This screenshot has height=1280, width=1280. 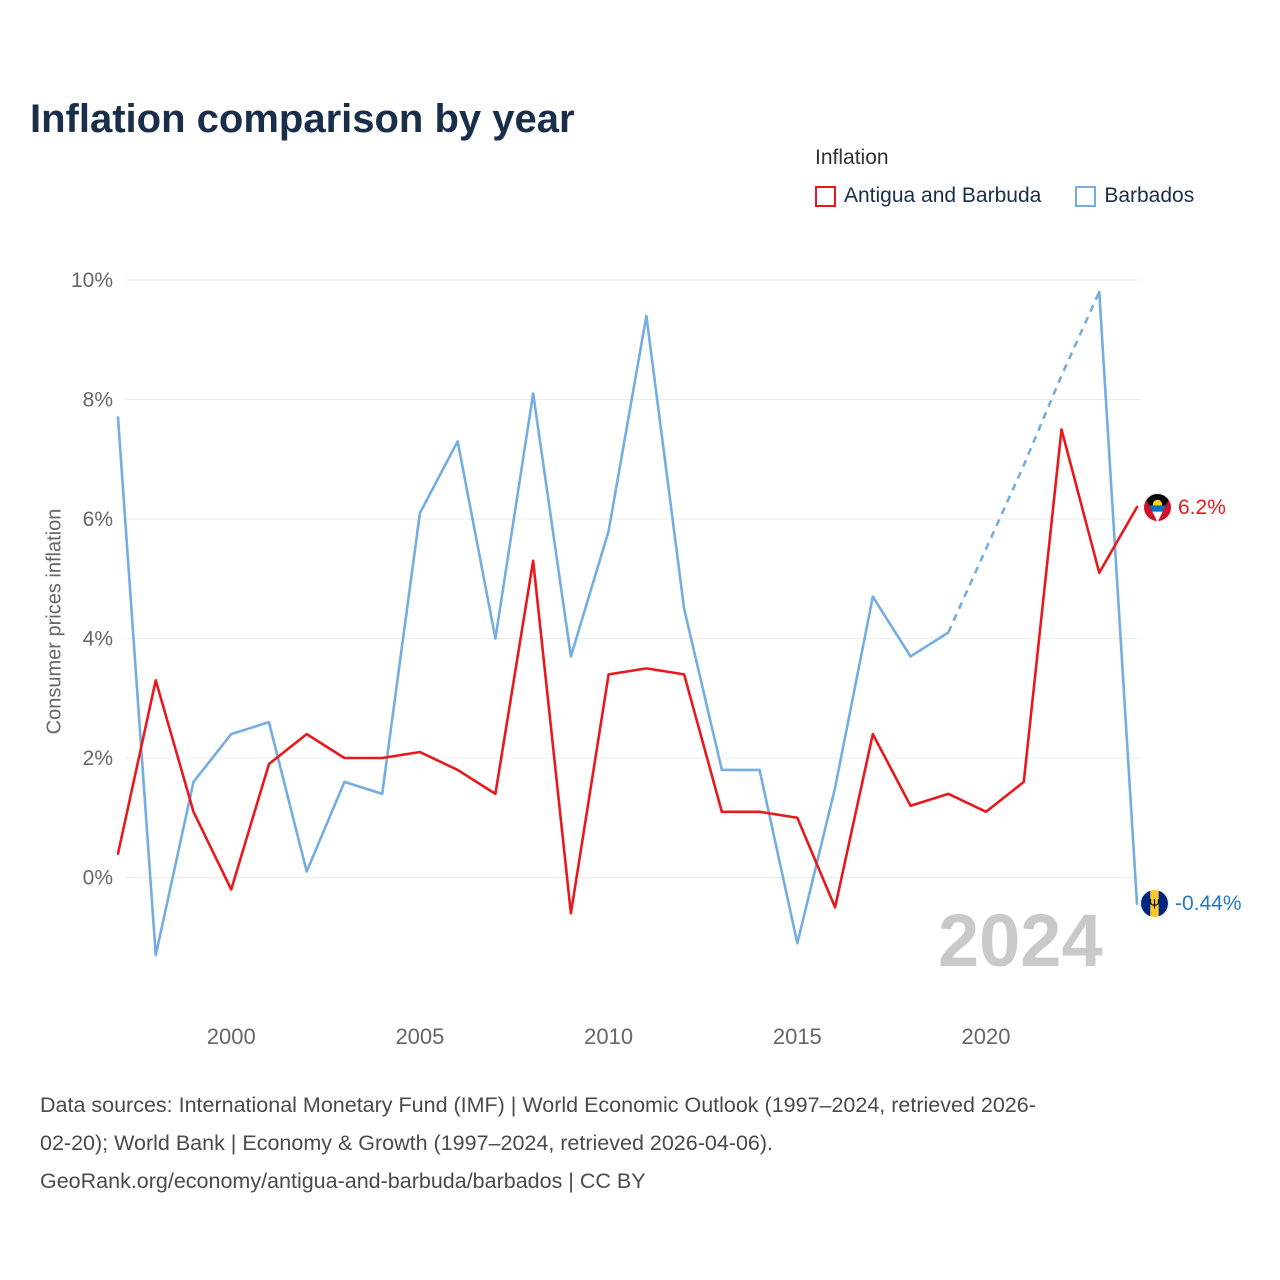 What do you see at coordinates (231, 1036) in the screenshot?
I see `x-tick-label: 2000` at bounding box center [231, 1036].